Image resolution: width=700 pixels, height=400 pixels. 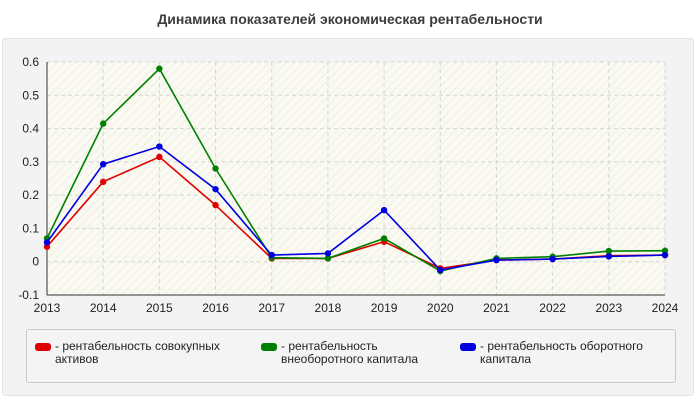 I want to click on legend-item-noncurrent: - рентабельность внеоборотного капитала, so click(x=356, y=353).